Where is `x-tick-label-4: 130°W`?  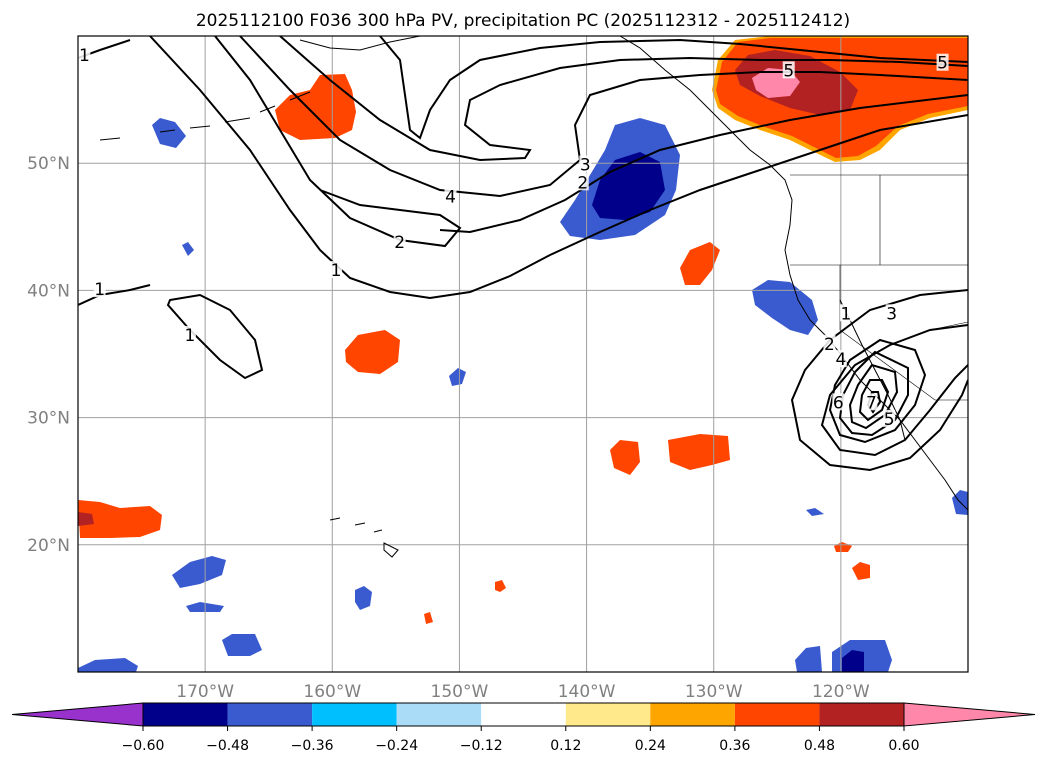
x-tick-label-4: 130°W is located at coordinates (714, 692).